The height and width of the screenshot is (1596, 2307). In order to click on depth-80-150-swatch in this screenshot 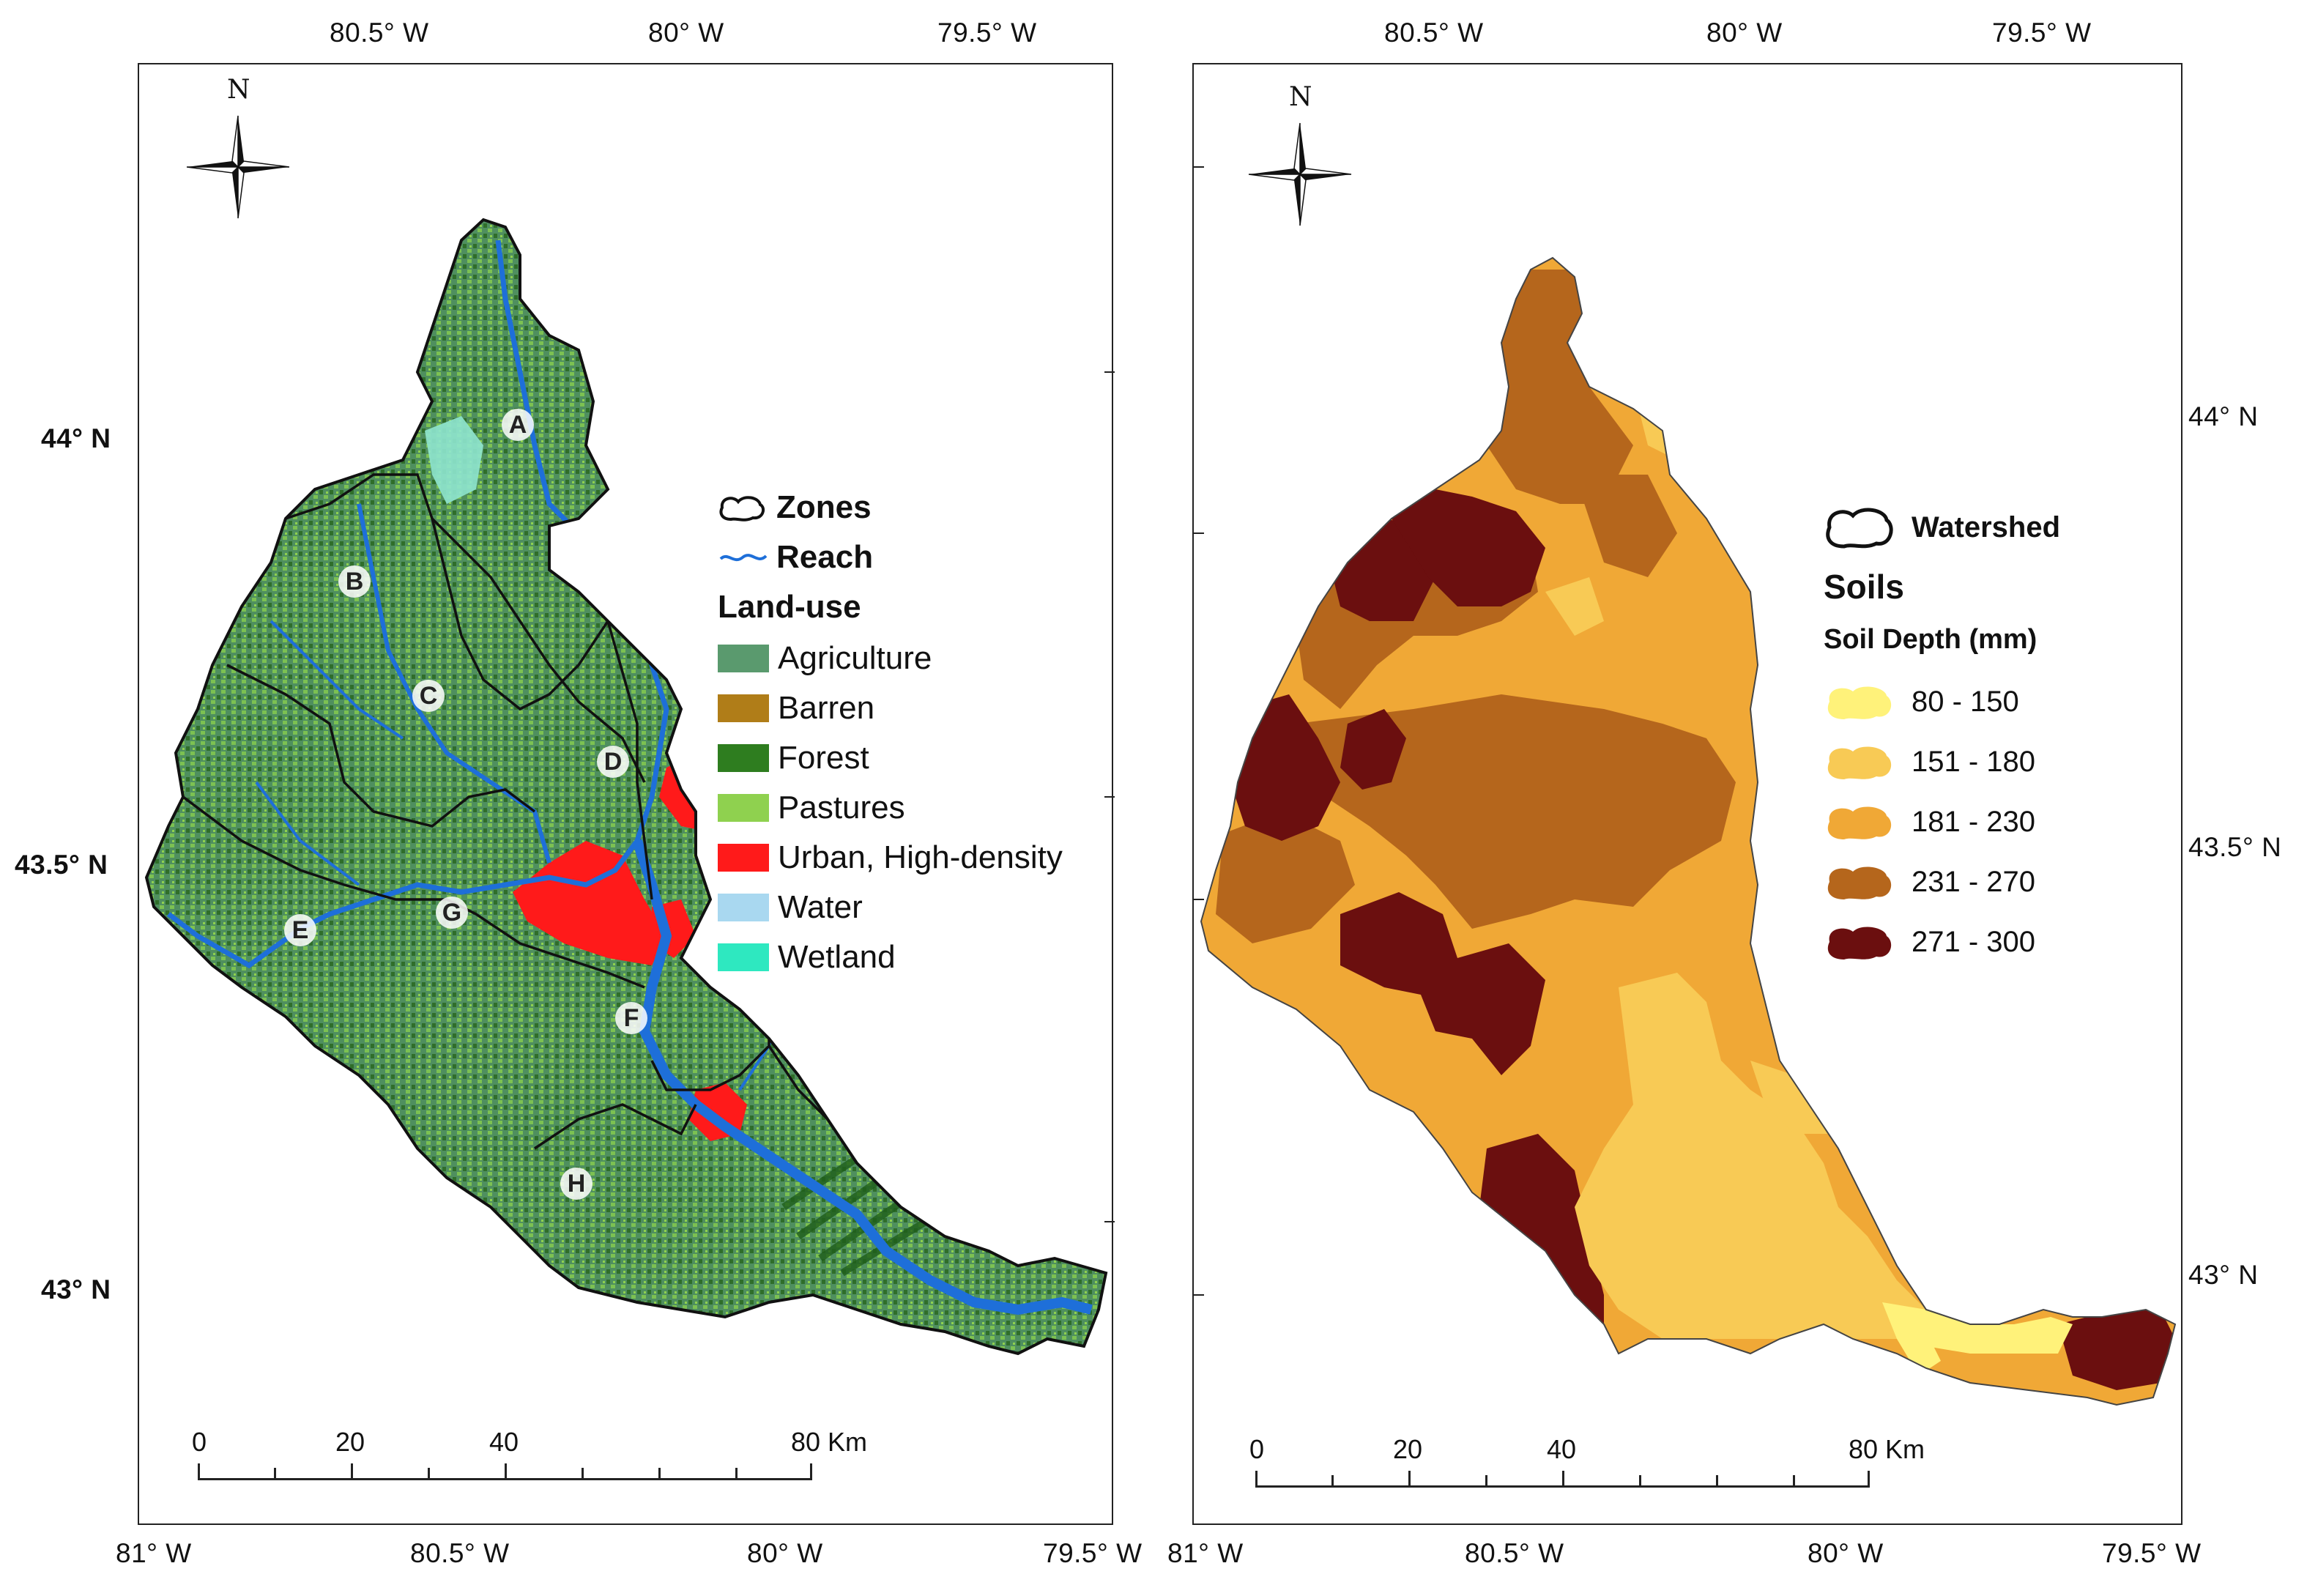, I will do `click(1859, 702)`.